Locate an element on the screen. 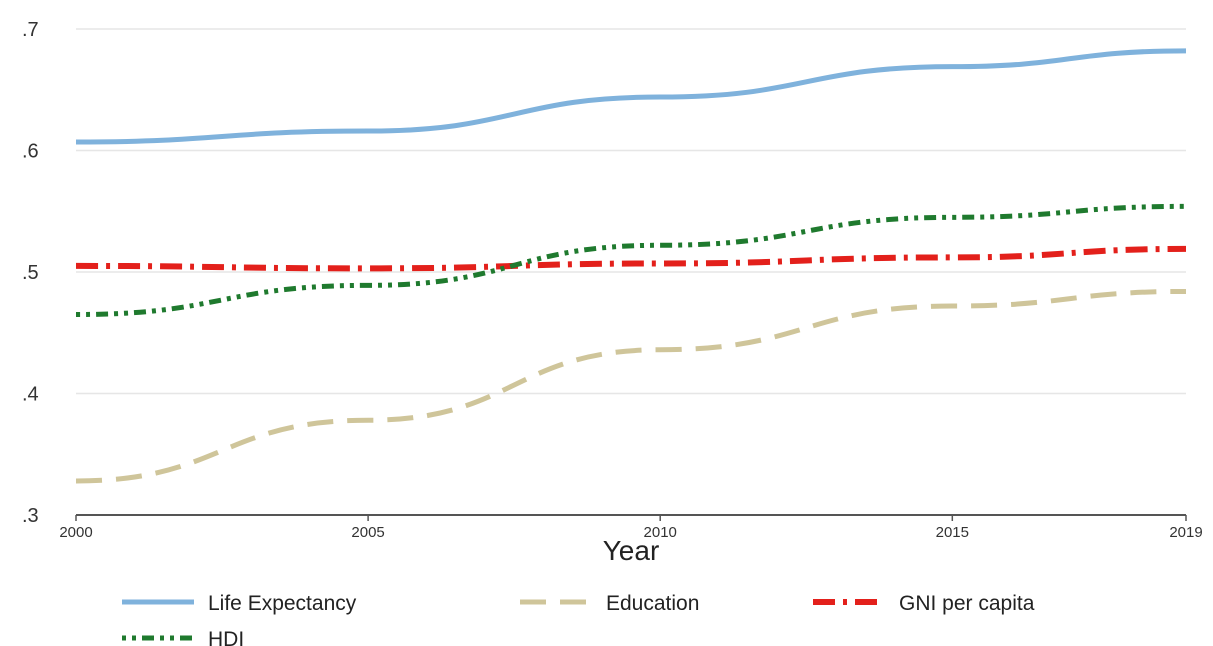  legend-item: Education is located at coordinates (609, 603).